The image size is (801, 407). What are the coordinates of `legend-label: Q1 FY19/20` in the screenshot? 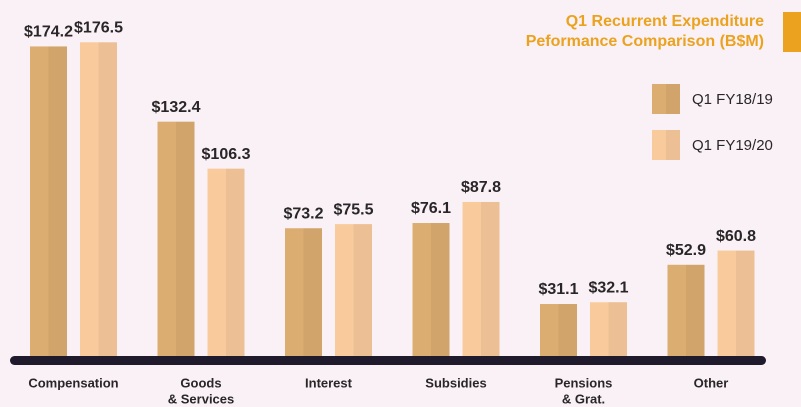 It's located at (732, 145).